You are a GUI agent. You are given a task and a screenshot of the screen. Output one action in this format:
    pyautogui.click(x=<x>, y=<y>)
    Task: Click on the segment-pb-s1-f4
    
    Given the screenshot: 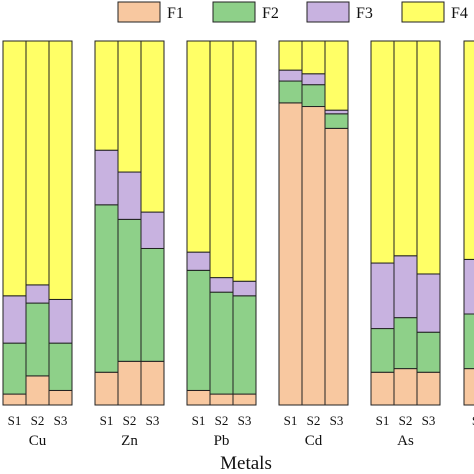 What is the action you would take?
    pyautogui.click(x=198, y=146)
    